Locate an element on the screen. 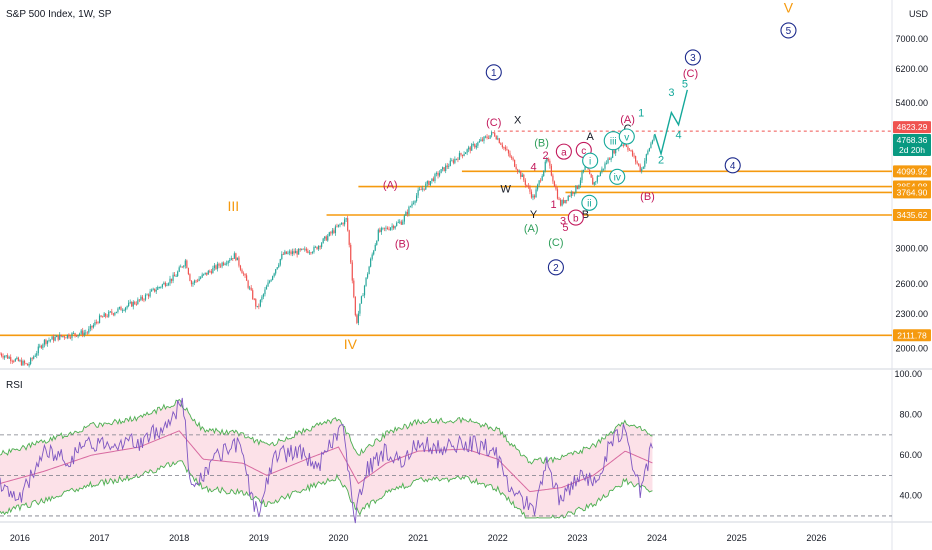 This screenshot has width=932, height=550. time-tick-label: 2022 is located at coordinates (498, 538).